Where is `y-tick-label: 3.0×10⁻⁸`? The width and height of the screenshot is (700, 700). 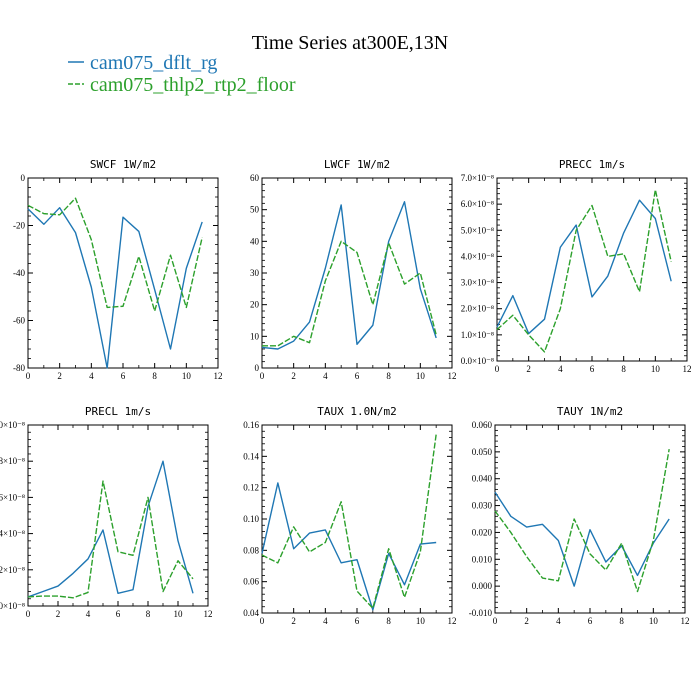
y-tick-label: 3.0×10⁻⁸ is located at coordinates (477, 283).